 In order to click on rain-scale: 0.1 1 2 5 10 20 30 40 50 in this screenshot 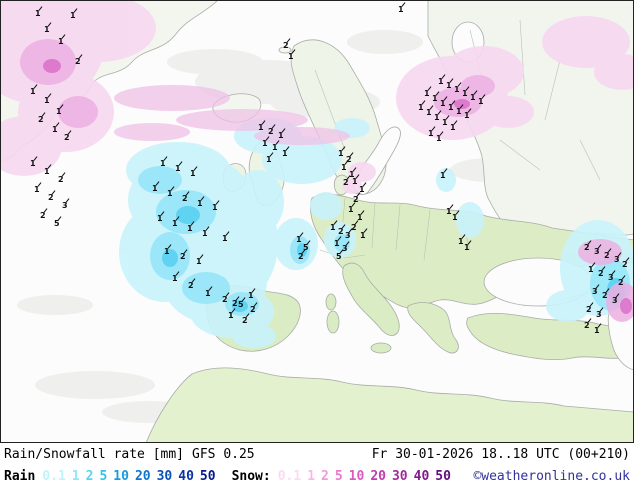, I will do `click(131, 476)`.